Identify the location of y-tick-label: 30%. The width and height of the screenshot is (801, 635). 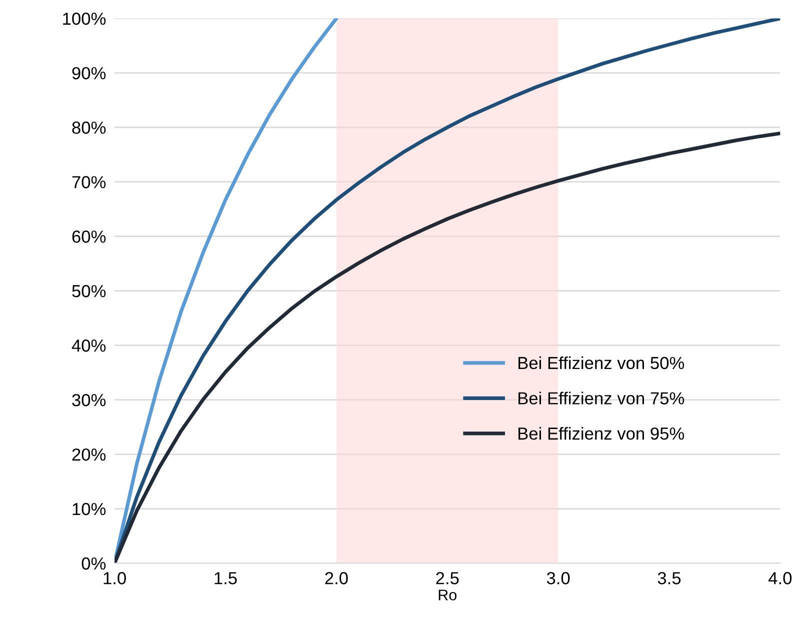
(89, 400).